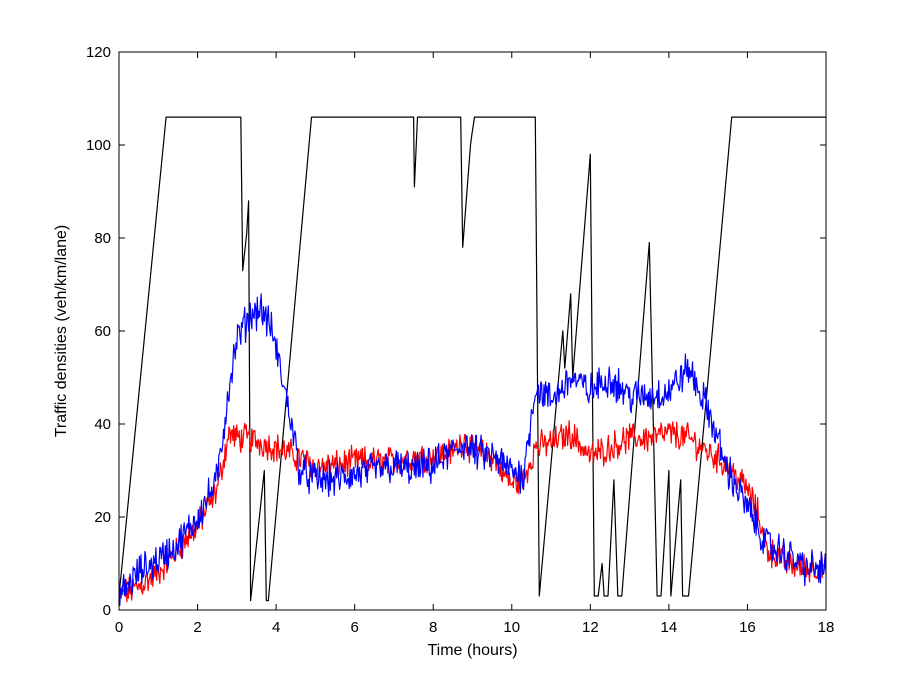  Describe the element at coordinates (102, 517) in the screenshot. I see `y-tick-label-1: 20` at that location.